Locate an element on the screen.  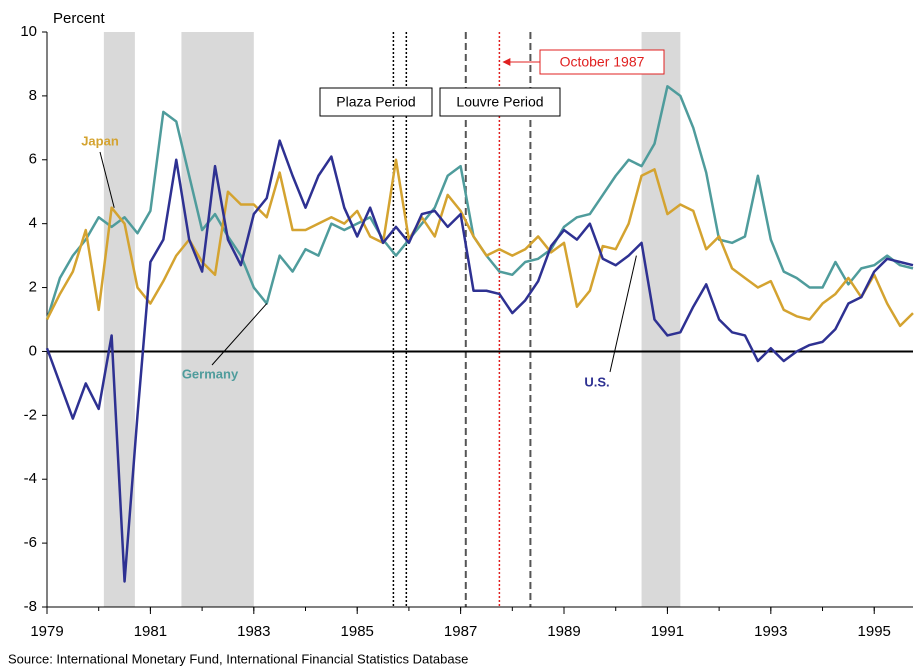
x-tick-label: 1987 is located at coordinates (460, 631).